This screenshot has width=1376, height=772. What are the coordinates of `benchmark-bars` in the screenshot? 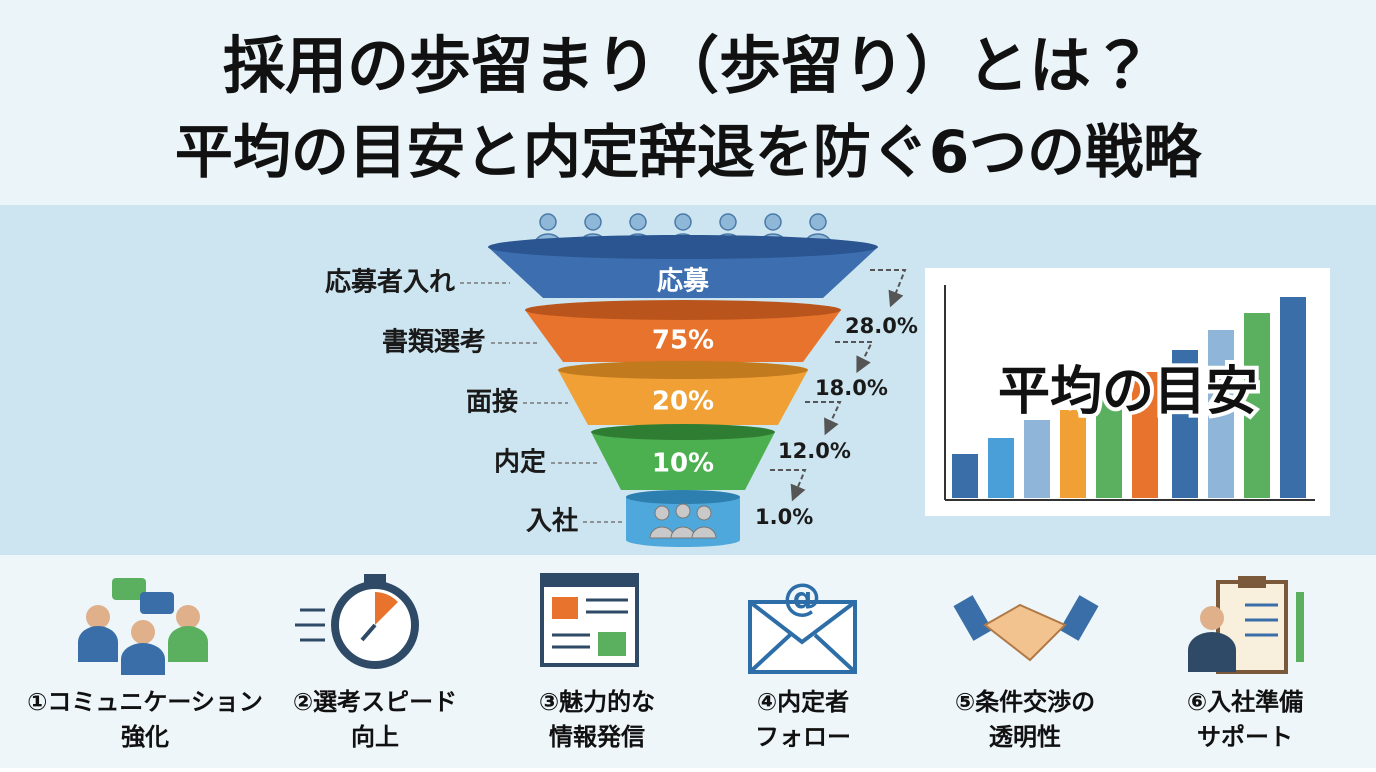 It's located at (1129, 393).